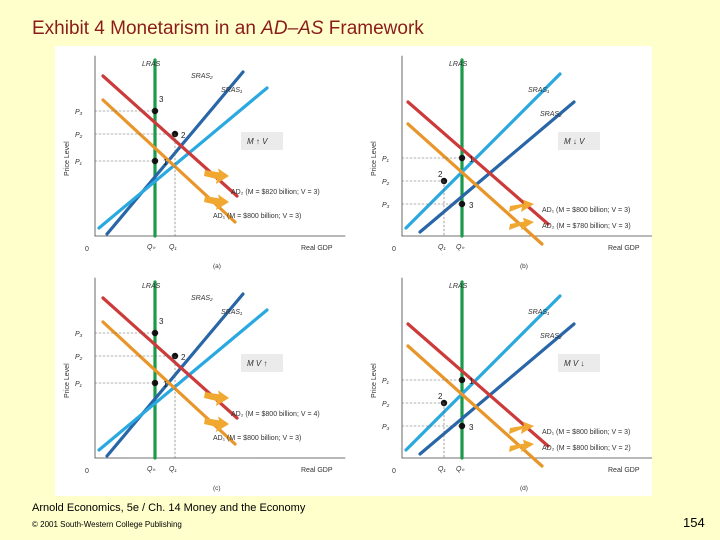 Image resolution: width=720 pixels, height=540 pixels. What do you see at coordinates (586, 448) in the screenshot?
I see `ad-lower-label: AD₂ (M = $800 billion; V = 2)` at bounding box center [586, 448].